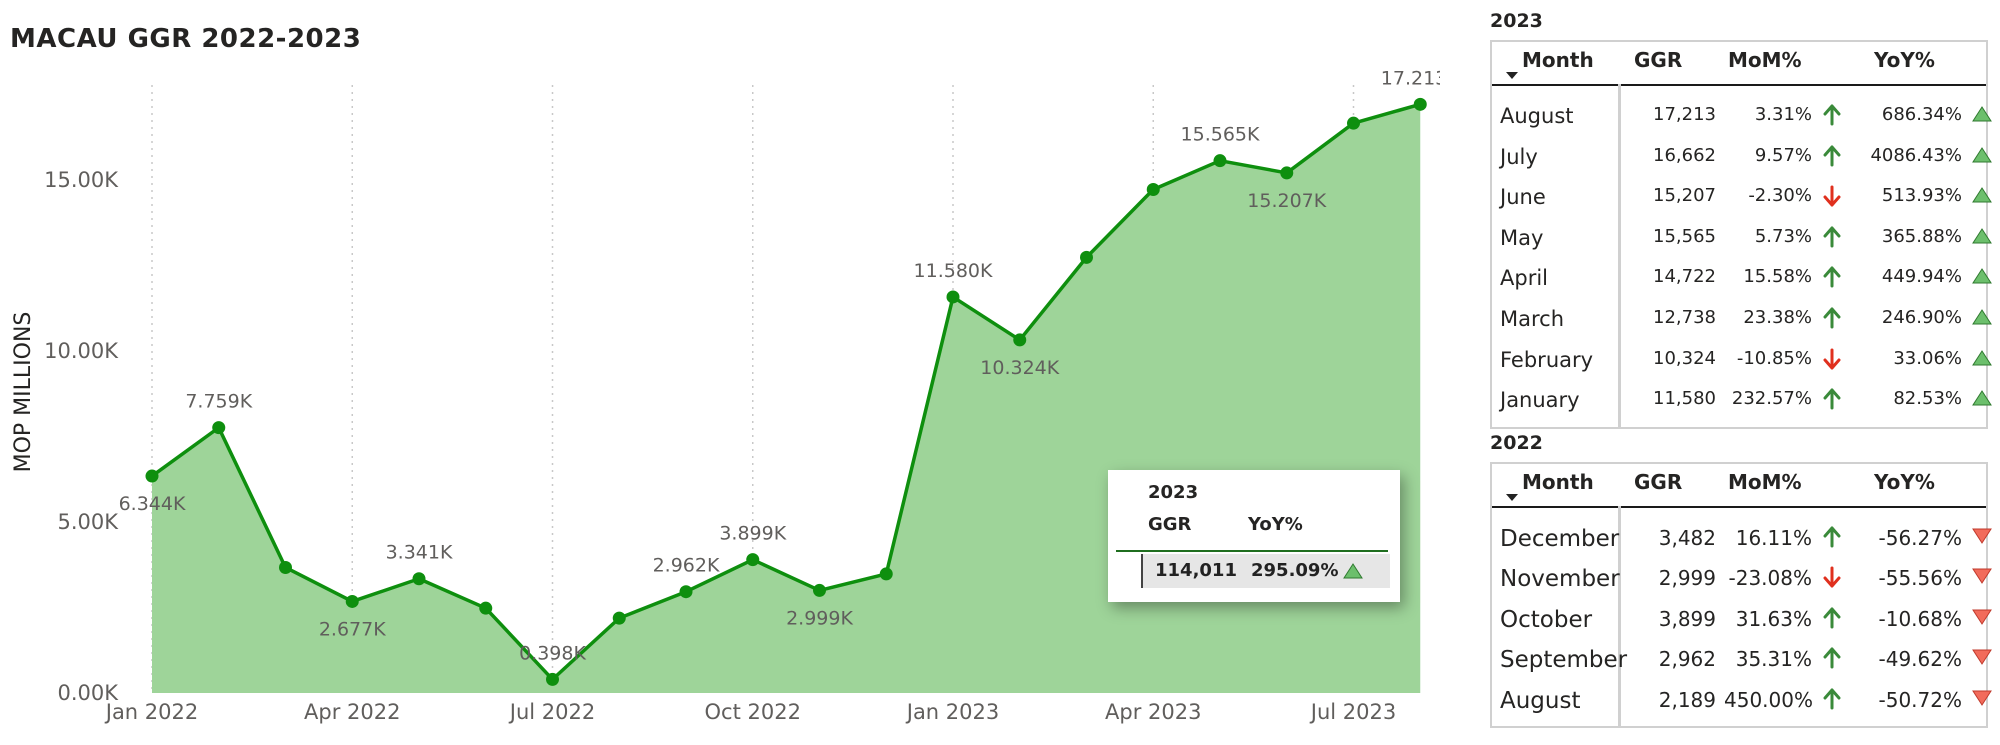 Image resolution: width=2000 pixels, height=745 pixels. I want to click on table-row: April 14,722 15.58% 449.94%, so click(1742, 278).